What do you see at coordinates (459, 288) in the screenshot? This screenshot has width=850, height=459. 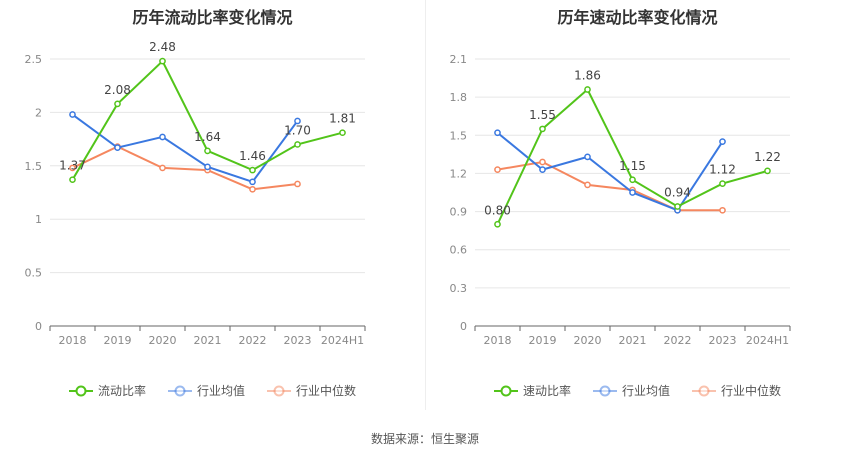 I see `y-tick-label: 0.3` at bounding box center [459, 288].